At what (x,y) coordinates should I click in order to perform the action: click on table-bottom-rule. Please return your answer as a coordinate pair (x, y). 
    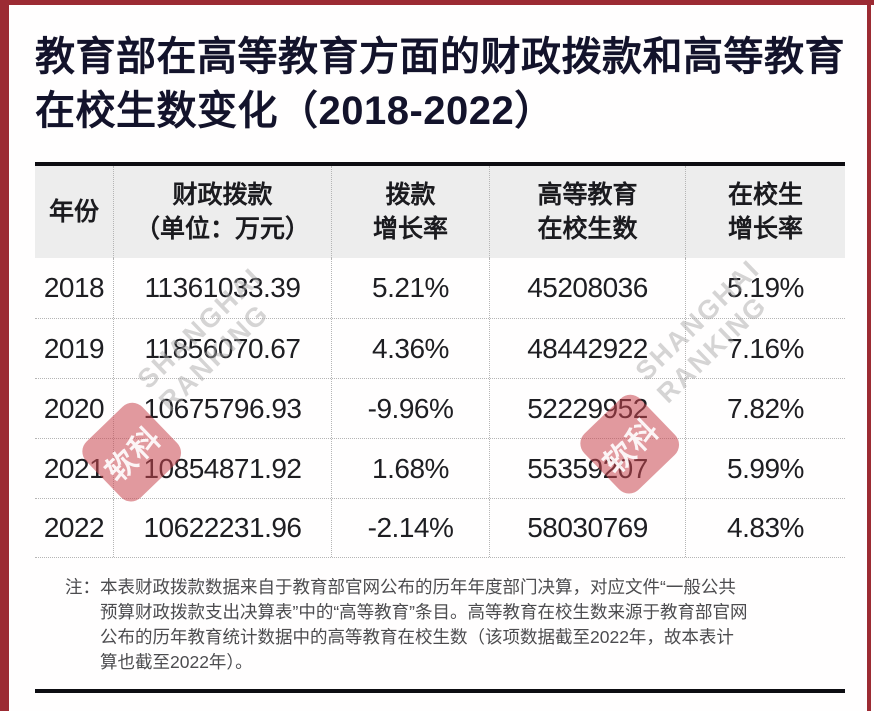
    Looking at the image, I should click on (440, 691).